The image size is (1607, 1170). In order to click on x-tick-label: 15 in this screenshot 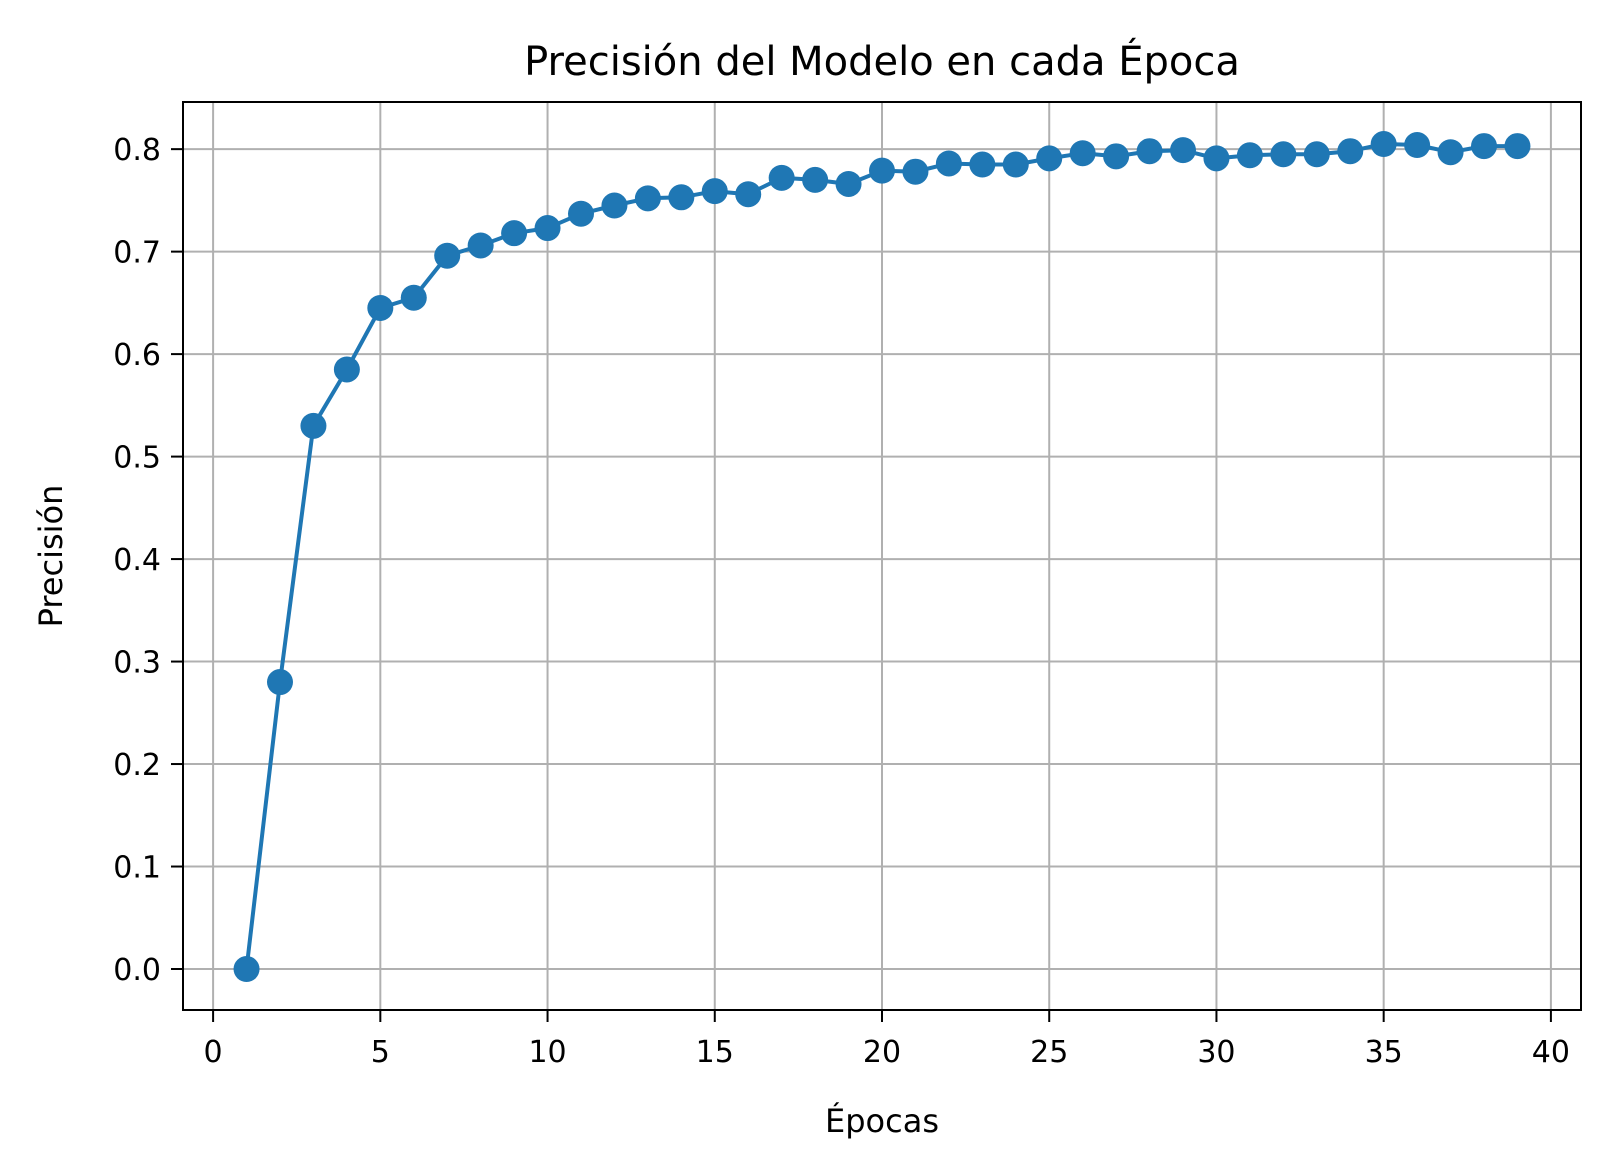, I will do `click(715, 1052)`.